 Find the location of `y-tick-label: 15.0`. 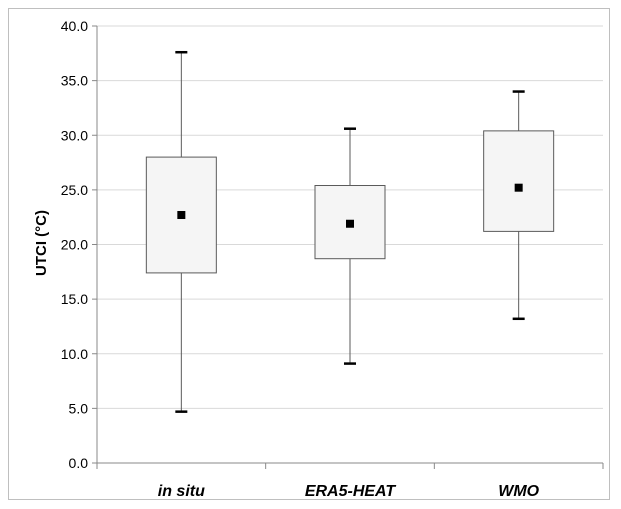

y-tick-label: 15.0 is located at coordinates (74, 299).